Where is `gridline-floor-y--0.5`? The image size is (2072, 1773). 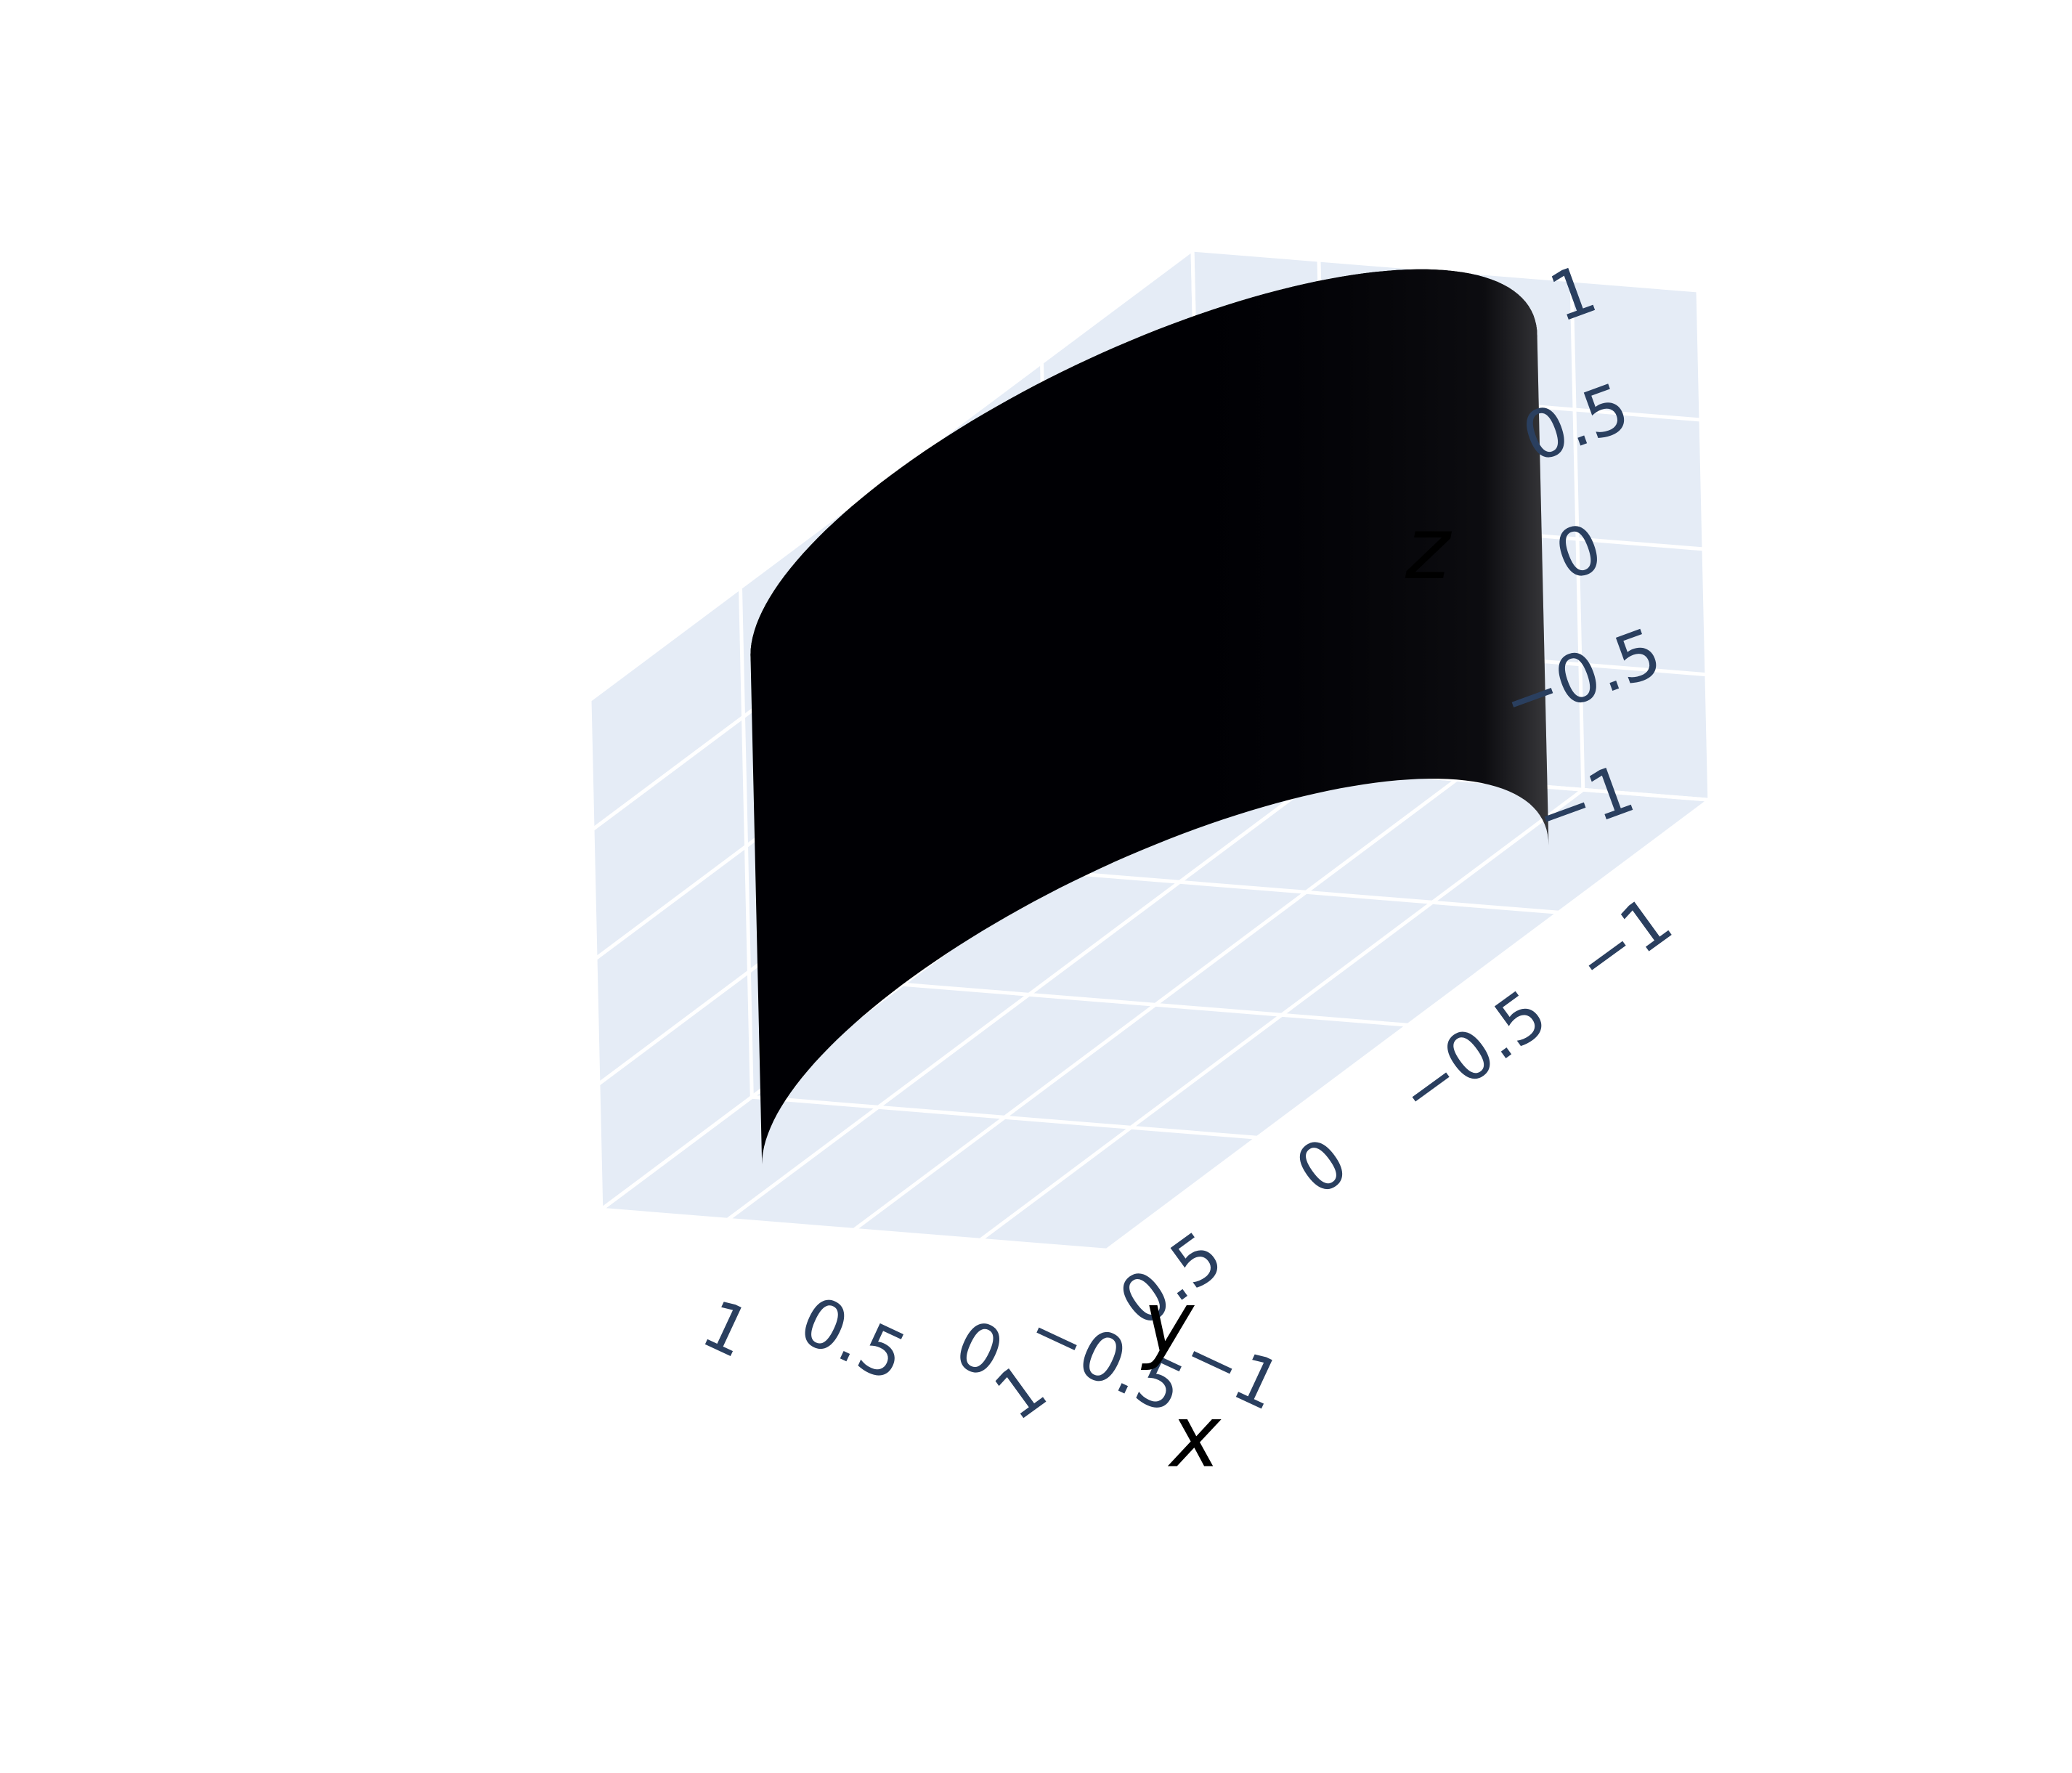
gridline-floor-y--0.5 is located at coordinates (1306, 891).